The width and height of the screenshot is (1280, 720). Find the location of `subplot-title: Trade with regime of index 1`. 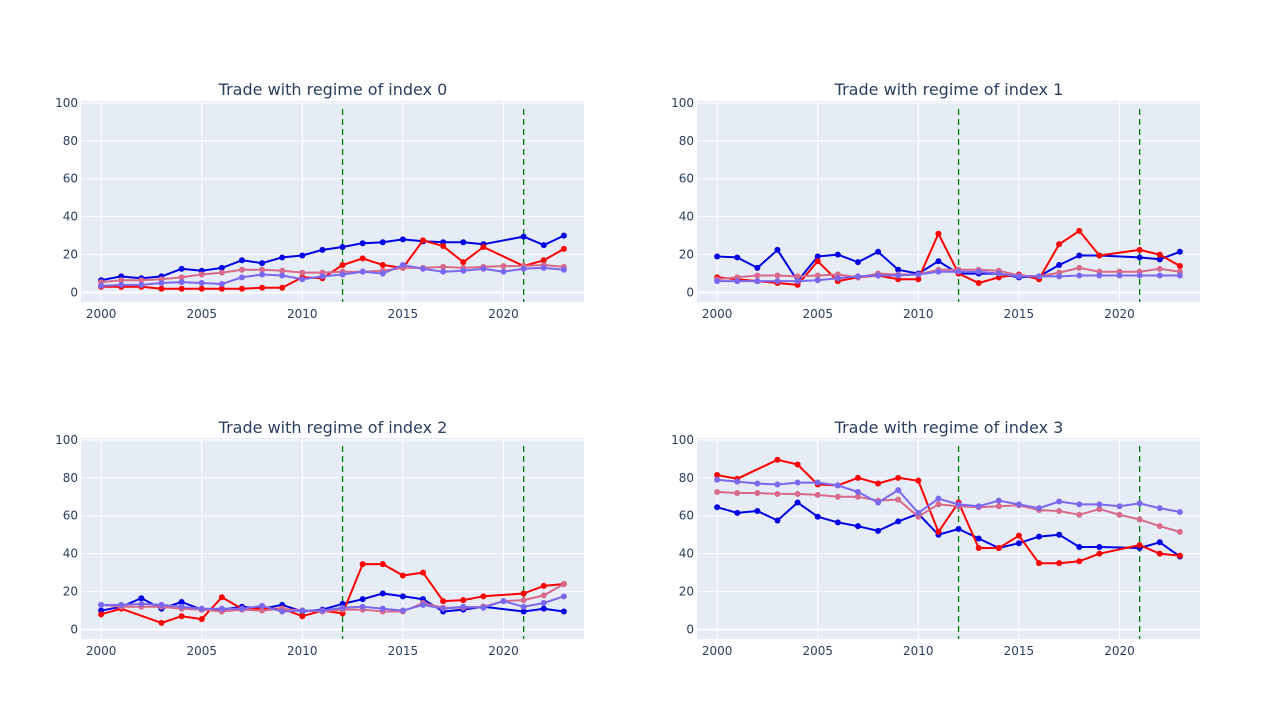

subplot-title: Trade with regime of index 1 is located at coordinates (949, 89).